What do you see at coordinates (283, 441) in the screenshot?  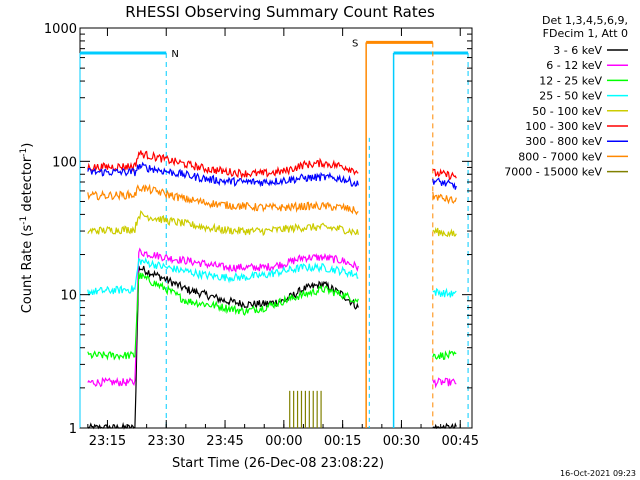 I see `x-tick-label: 00:00` at bounding box center [283, 441].